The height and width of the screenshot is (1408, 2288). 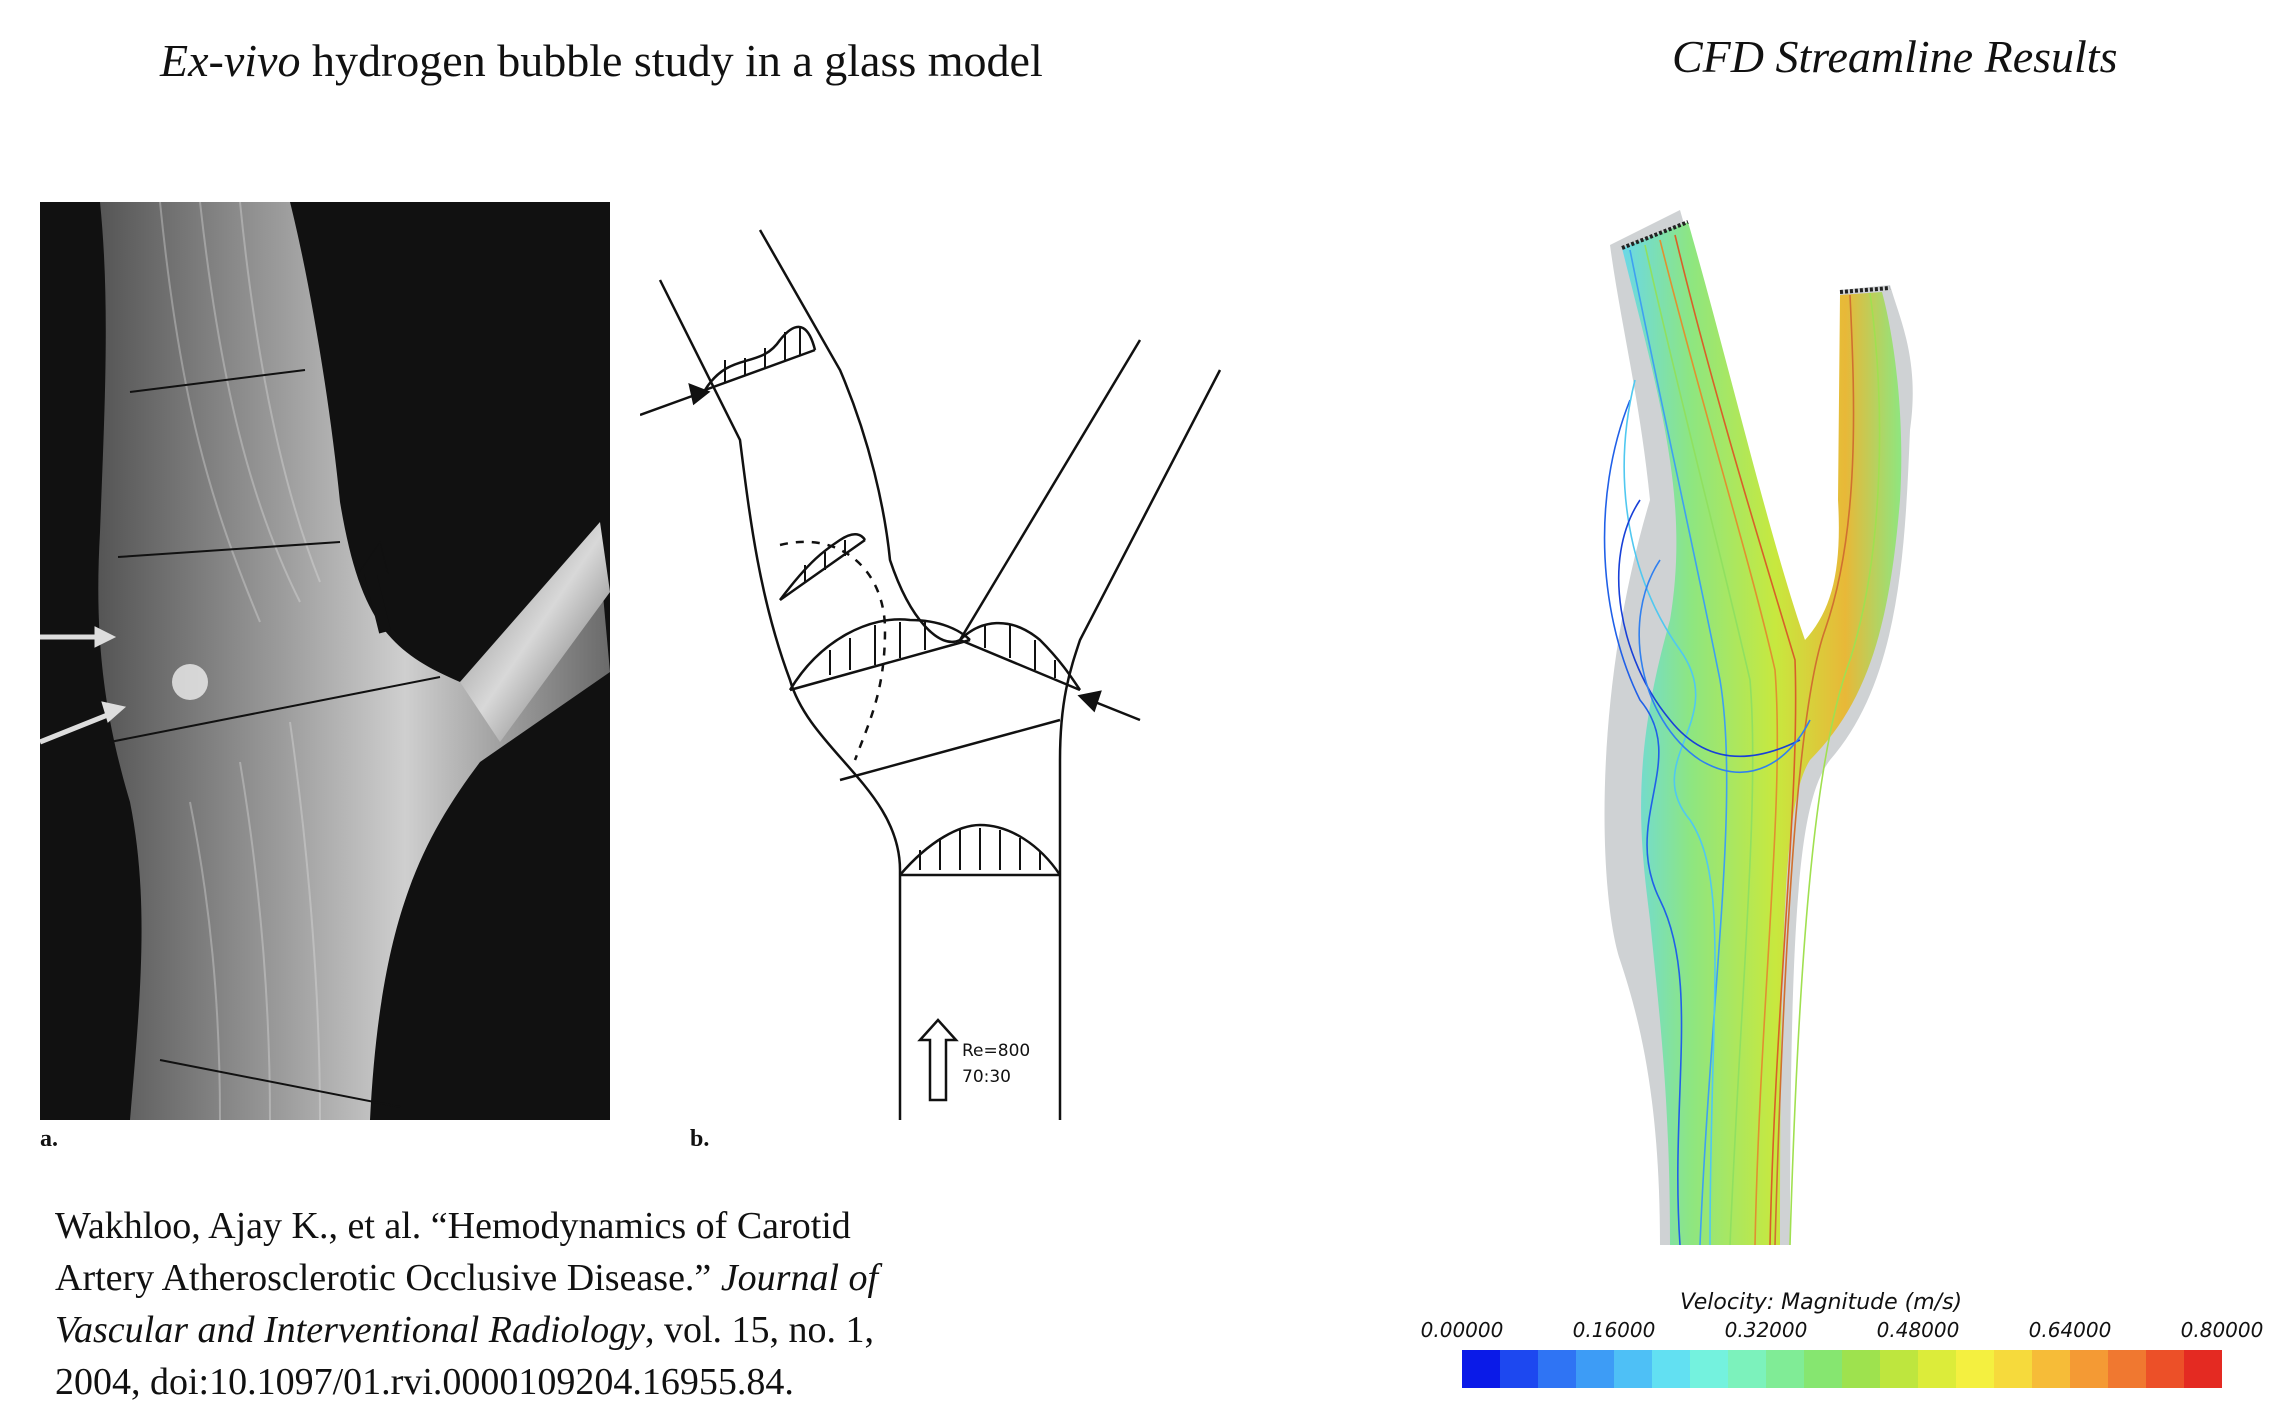 What do you see at coordinates (1614, 1330) in the screenshot?
I see `legend-tick: 0.16000` at bounding box center [1614, 1330].